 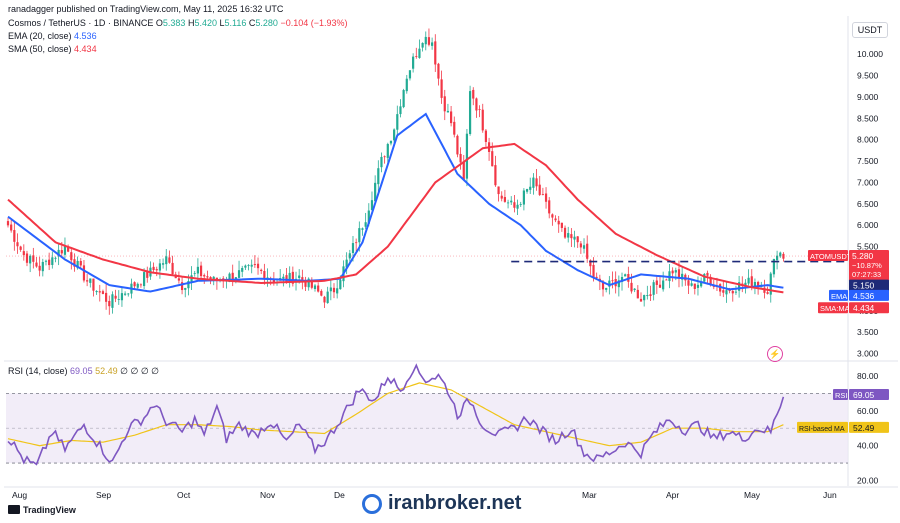 I want to click on bar-countdown: 07:27:33, so click(x=866, y=274).